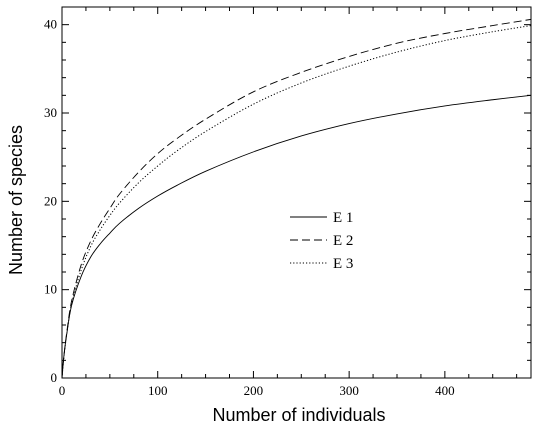  Describe the element at coordinates (321, 241) in the screenshot. I see `legend: E 1 E 2 E 3` at that location.